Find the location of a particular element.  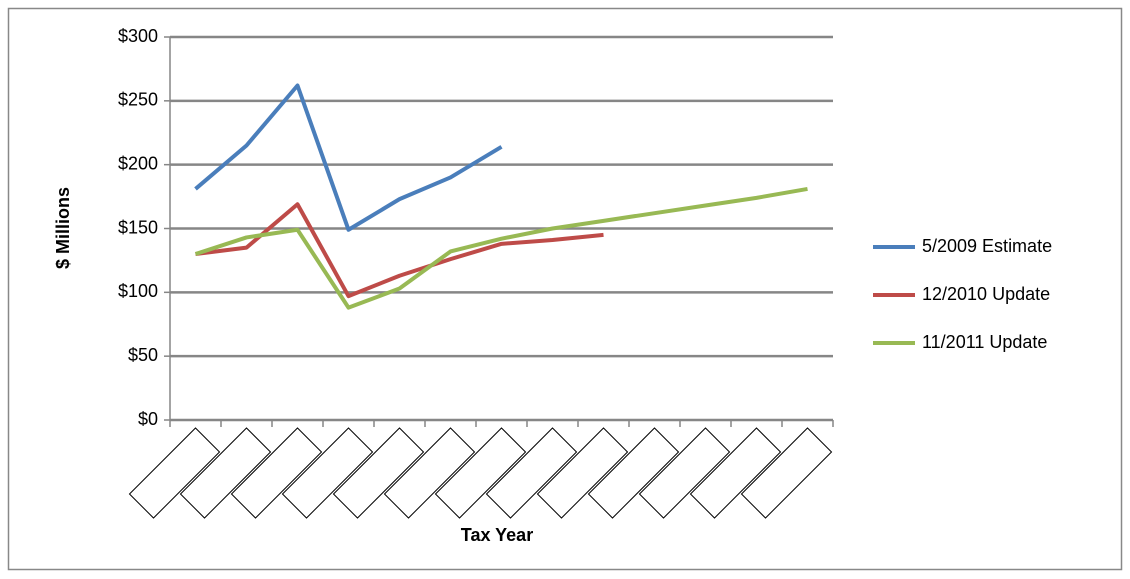

y-axis-title: $ Millions is located at coordinates (63, 228).